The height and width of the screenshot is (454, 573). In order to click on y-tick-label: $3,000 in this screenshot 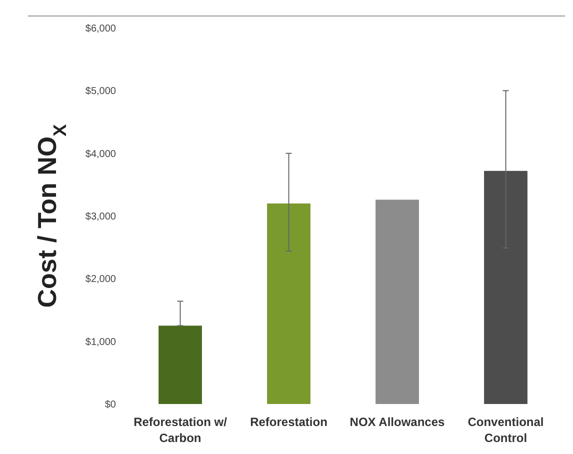, I will do `click(100, 217)`.